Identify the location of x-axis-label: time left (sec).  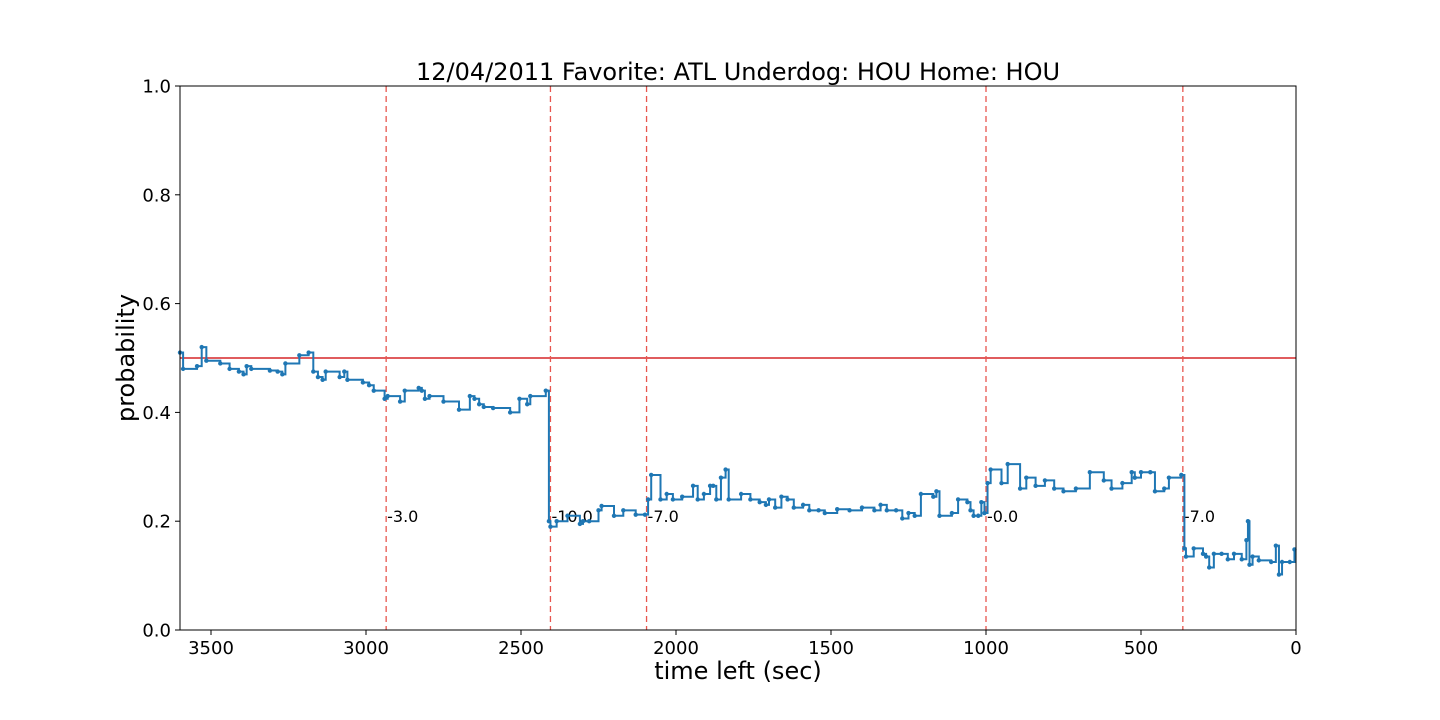
(738, 671).